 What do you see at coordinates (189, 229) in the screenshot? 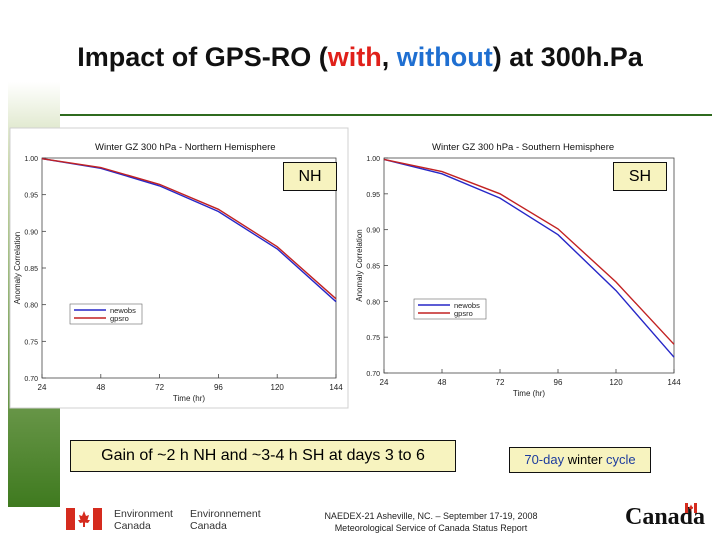
I see `nh-series-line-gpsro` at bounding box center [189, 229].